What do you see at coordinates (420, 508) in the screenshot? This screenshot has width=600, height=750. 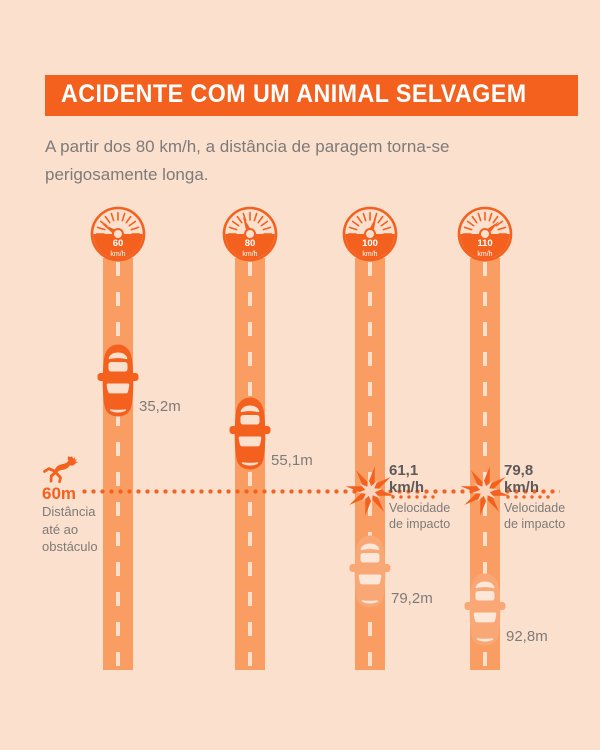 I see `impact-description-100-line1: Velocidade` at bounding box center [420, 508].